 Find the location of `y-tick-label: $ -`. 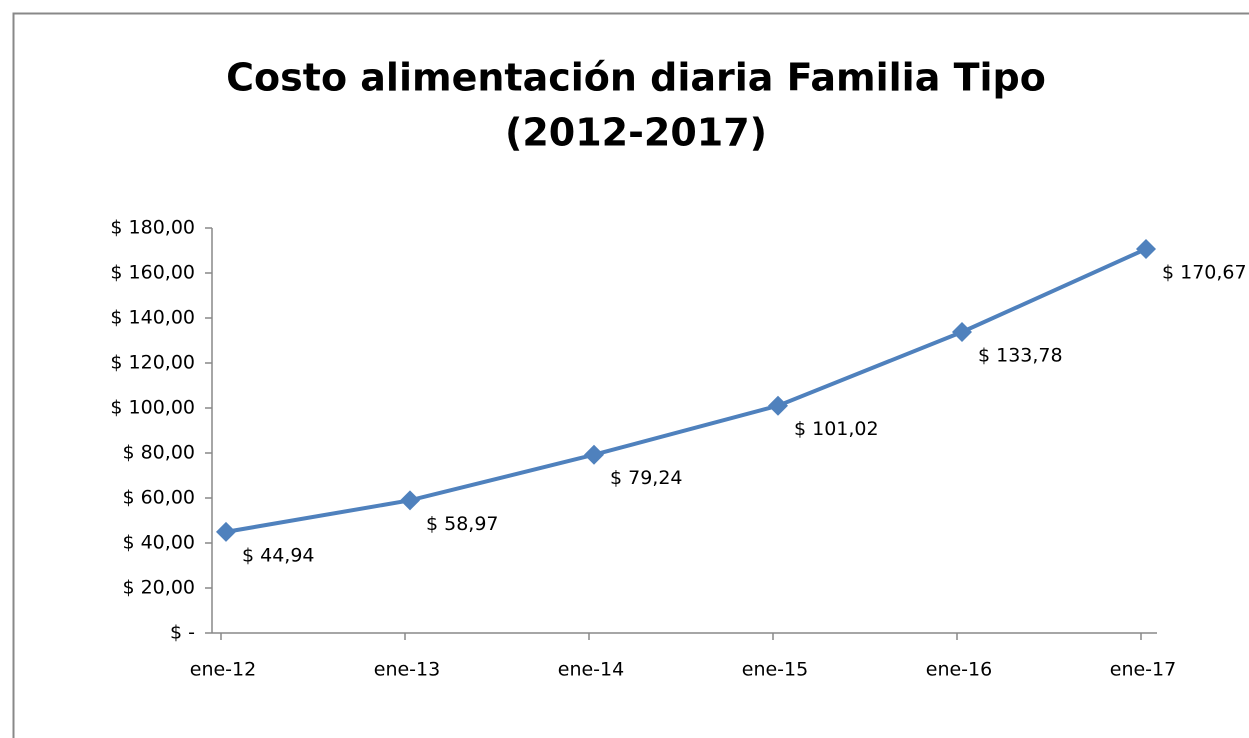

y-tick-label: $ - is located at coordinates (182, 633).